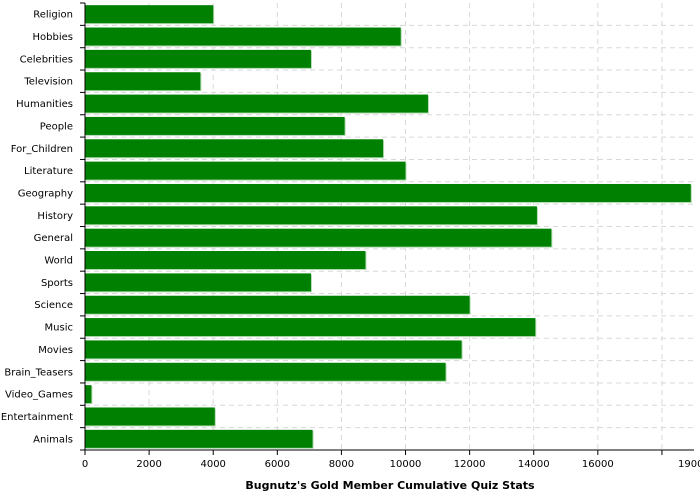 This screenshot has width=700, height=500. What do you see at coordinates (470, 464) in the screenshot?
I see `x-tick-label: 12000` at bounding box center [470, 464].